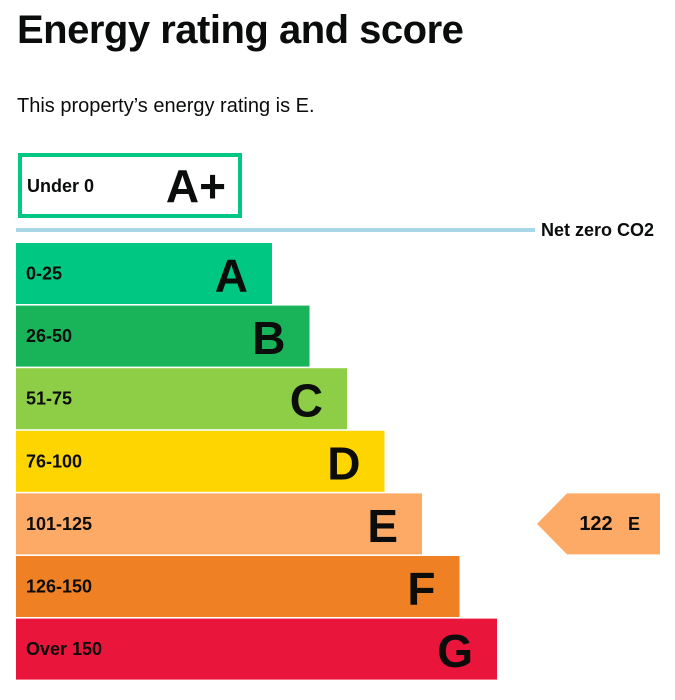  What do you see at coordinates (455, 651) in the screenshot?
I see `band-letter: G` at bounding box center [455, 651].